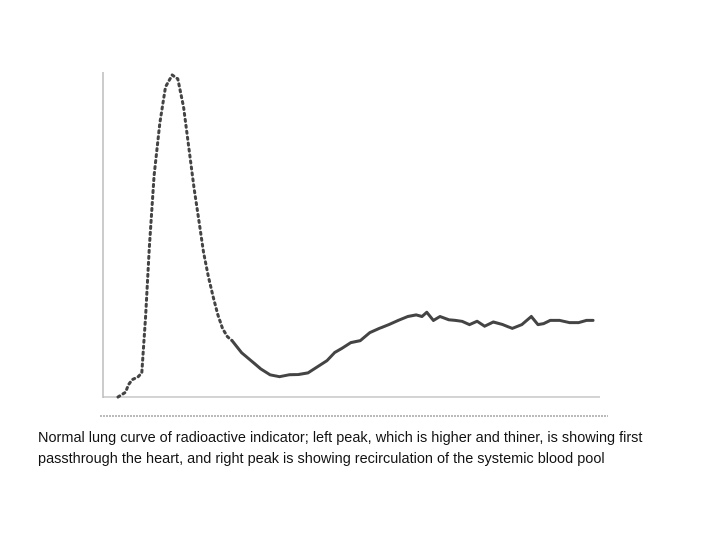 The height and width of the screenshot is (540, 720). What do you see at coordinates (412, 344) in the screenshot?
I see `recirculation-line` at bounding box center [412, 344].